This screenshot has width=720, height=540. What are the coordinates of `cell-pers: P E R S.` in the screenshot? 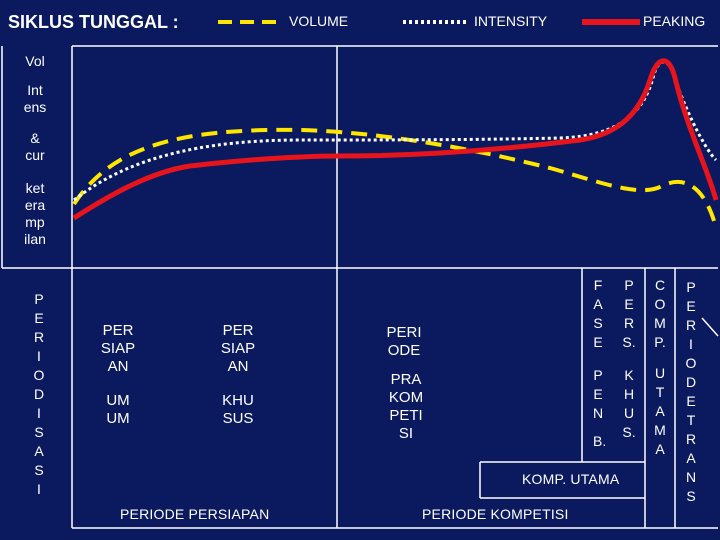 It's located at (629, 314).